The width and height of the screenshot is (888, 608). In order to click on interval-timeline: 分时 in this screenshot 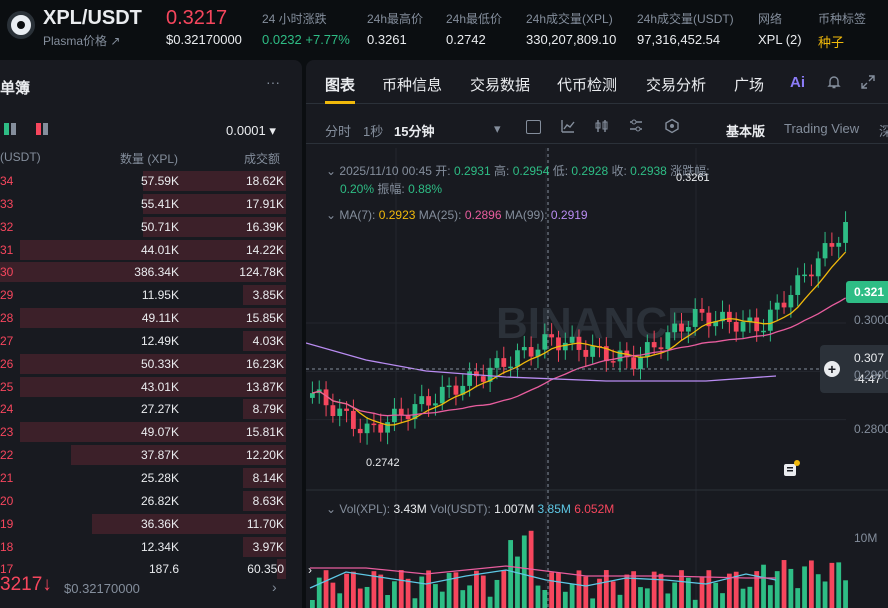, I will do `click(338, 131)`.